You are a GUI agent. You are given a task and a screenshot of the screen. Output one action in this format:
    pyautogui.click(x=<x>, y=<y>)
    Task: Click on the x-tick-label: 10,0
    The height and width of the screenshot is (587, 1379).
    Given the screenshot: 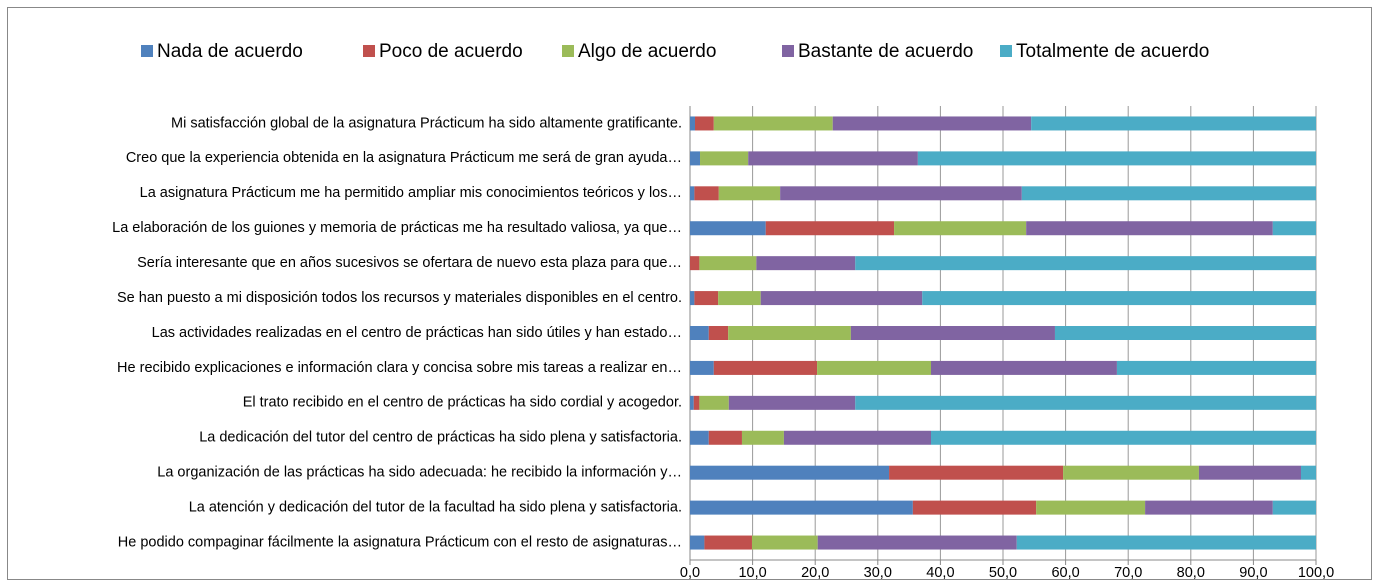 What is the action you would take?
    pyautogui.click(x=752, y=573)
    